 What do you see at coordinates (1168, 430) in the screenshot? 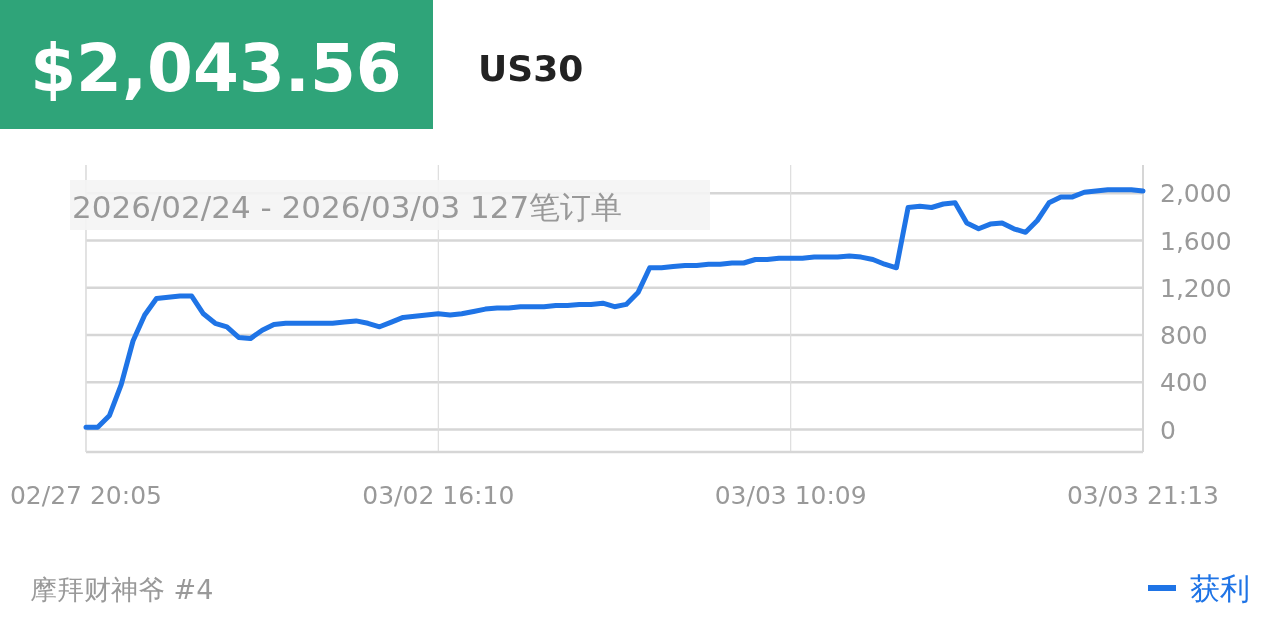
I see `y-tick-label: 0` at bounding box center [1168, 430].